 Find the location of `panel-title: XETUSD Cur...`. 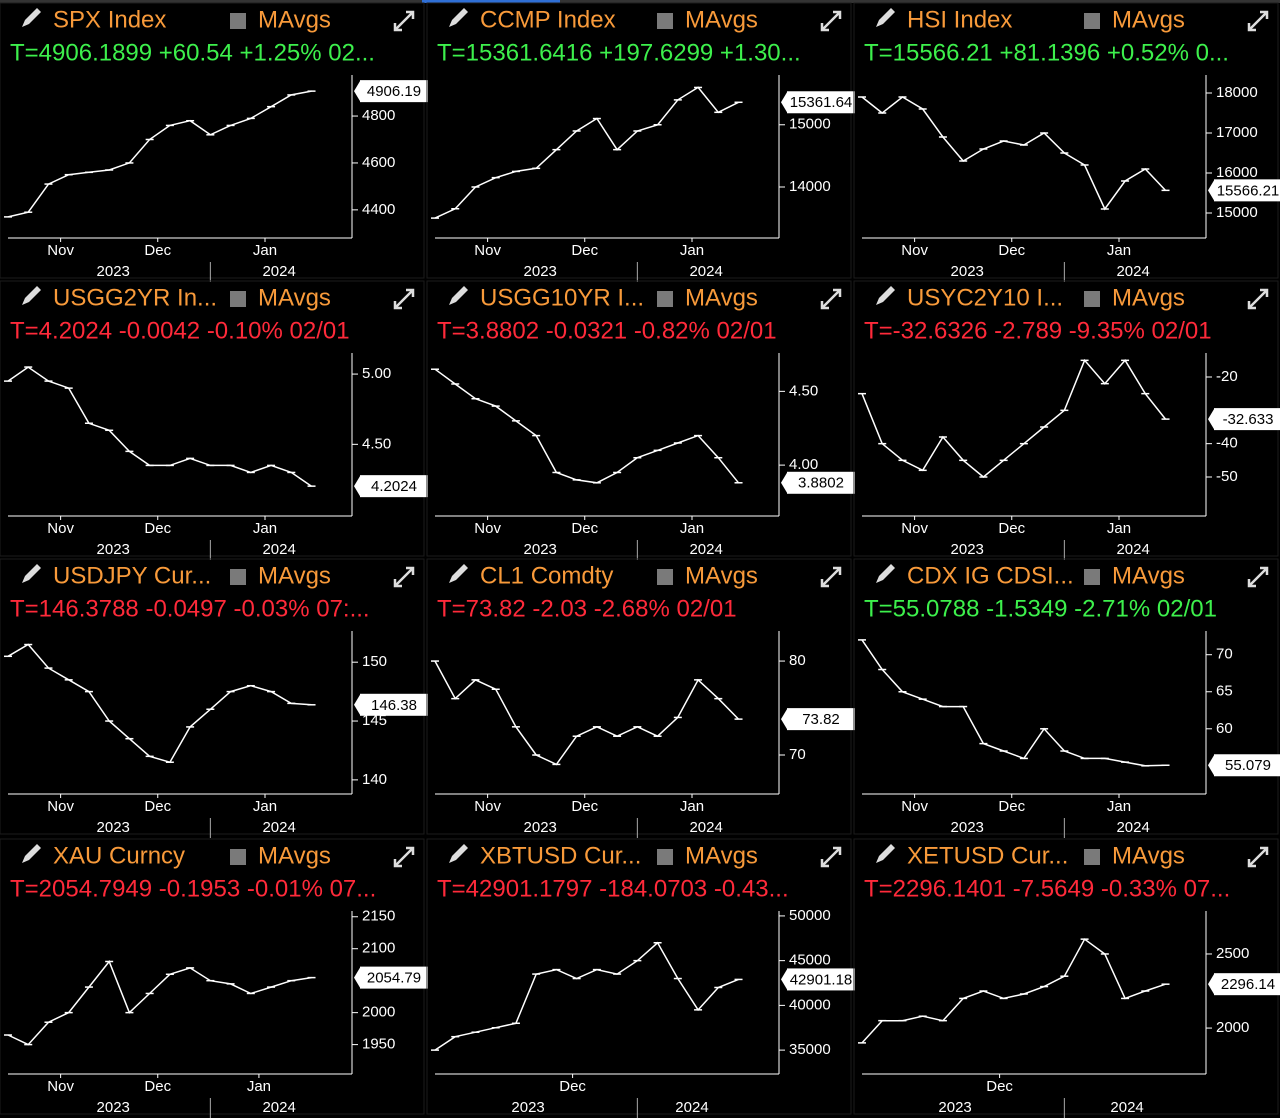

panel-title: XETUSD Cur... is located at coordinates (987, 855).